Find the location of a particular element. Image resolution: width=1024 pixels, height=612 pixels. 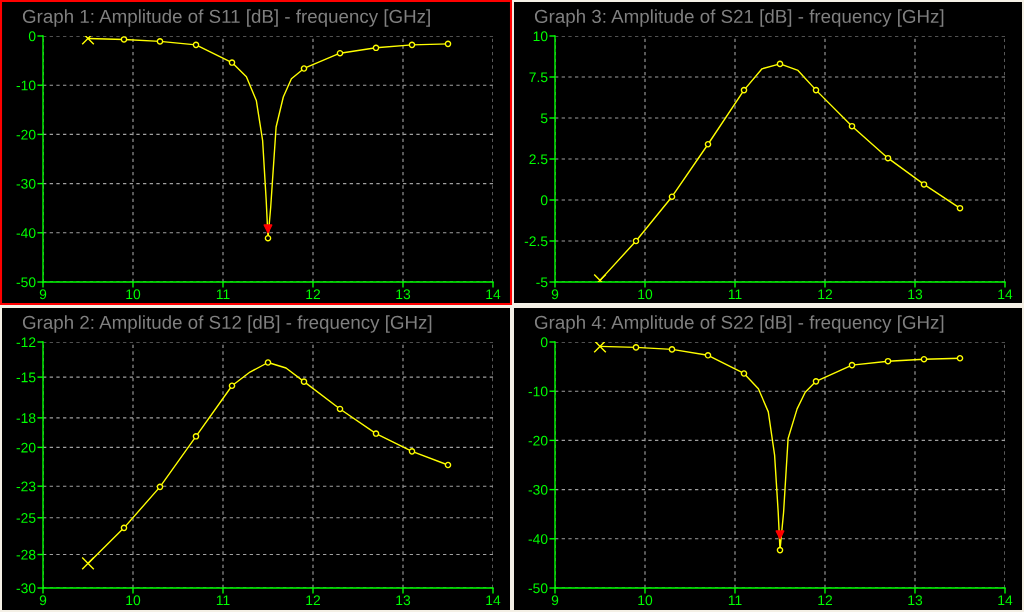

y-tick-label: -25 is located at coordinates (26, 518).